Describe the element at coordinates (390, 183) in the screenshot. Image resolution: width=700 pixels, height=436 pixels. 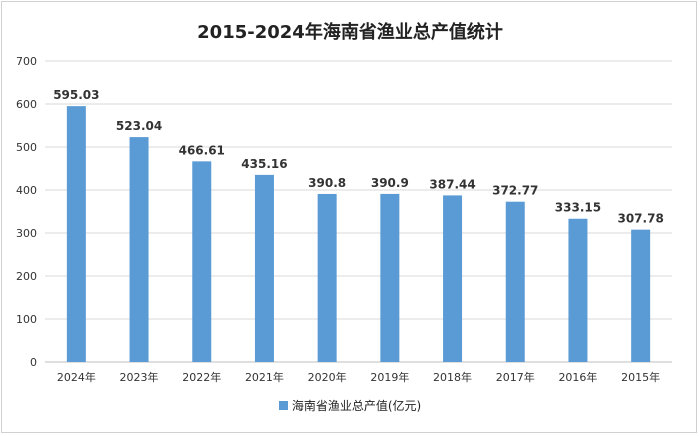
I see `data-label: 390.9` at that location.